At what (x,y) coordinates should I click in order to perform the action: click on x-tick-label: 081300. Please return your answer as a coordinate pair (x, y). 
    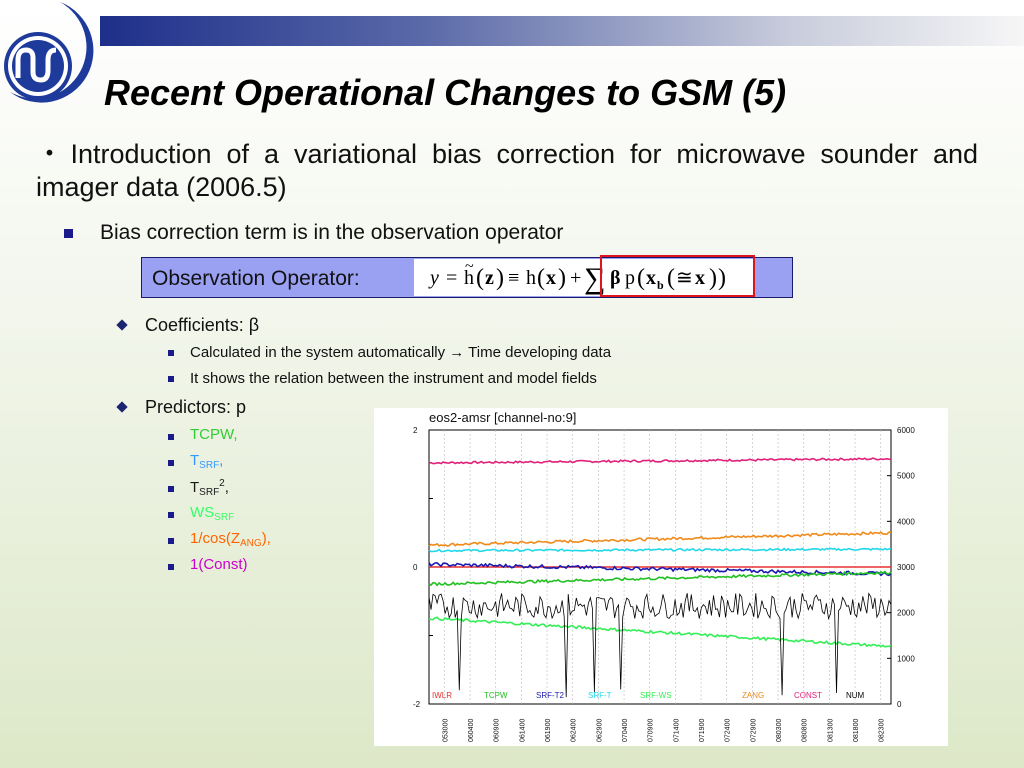
    Looking at the image, I should click on (830, 730).